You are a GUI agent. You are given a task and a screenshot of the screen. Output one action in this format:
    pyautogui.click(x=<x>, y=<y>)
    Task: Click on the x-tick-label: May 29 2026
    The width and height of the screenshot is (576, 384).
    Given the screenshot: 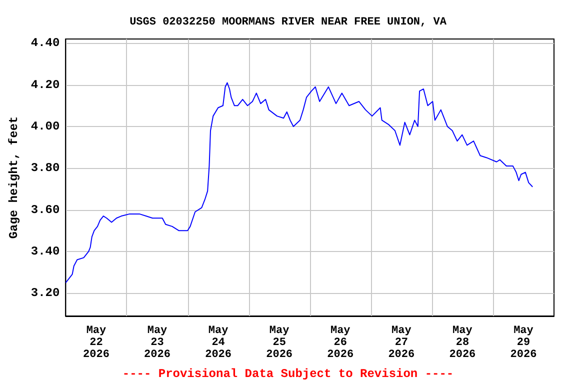 What is the action you would take?
    pyautogui.click(x=523, y=343)
    